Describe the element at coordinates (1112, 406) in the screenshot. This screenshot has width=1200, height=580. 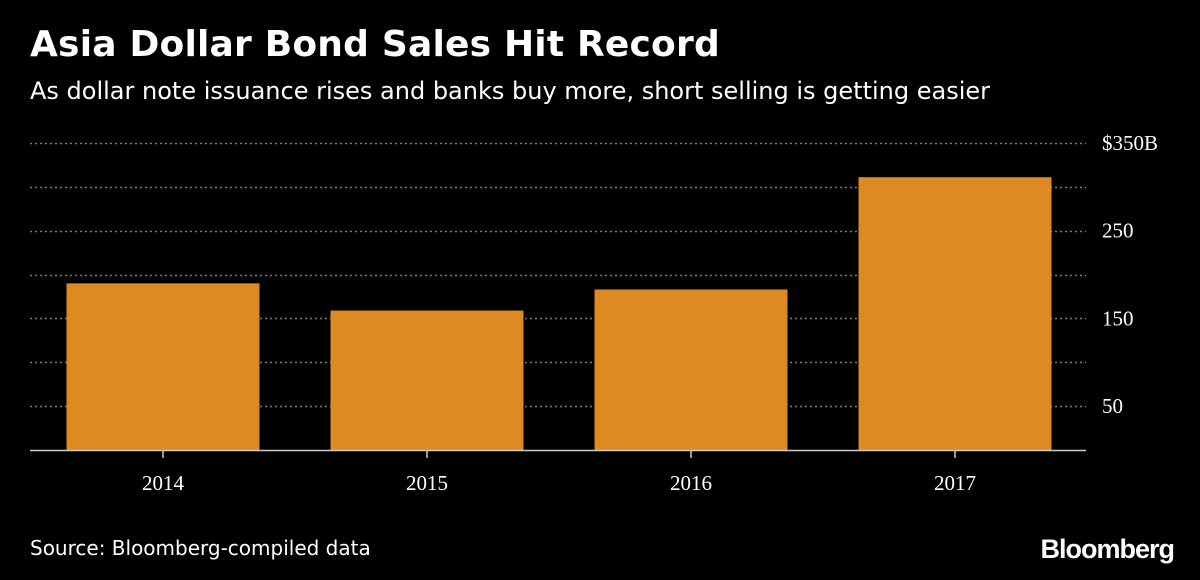
I see `y-tick-label-50: 50` at that location.